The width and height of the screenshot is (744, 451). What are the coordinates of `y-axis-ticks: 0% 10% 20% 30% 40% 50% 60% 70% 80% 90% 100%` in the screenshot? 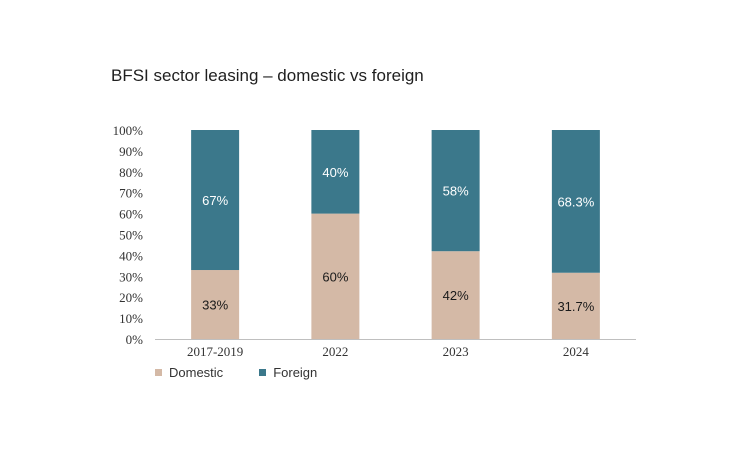 It's located at (128, 235).